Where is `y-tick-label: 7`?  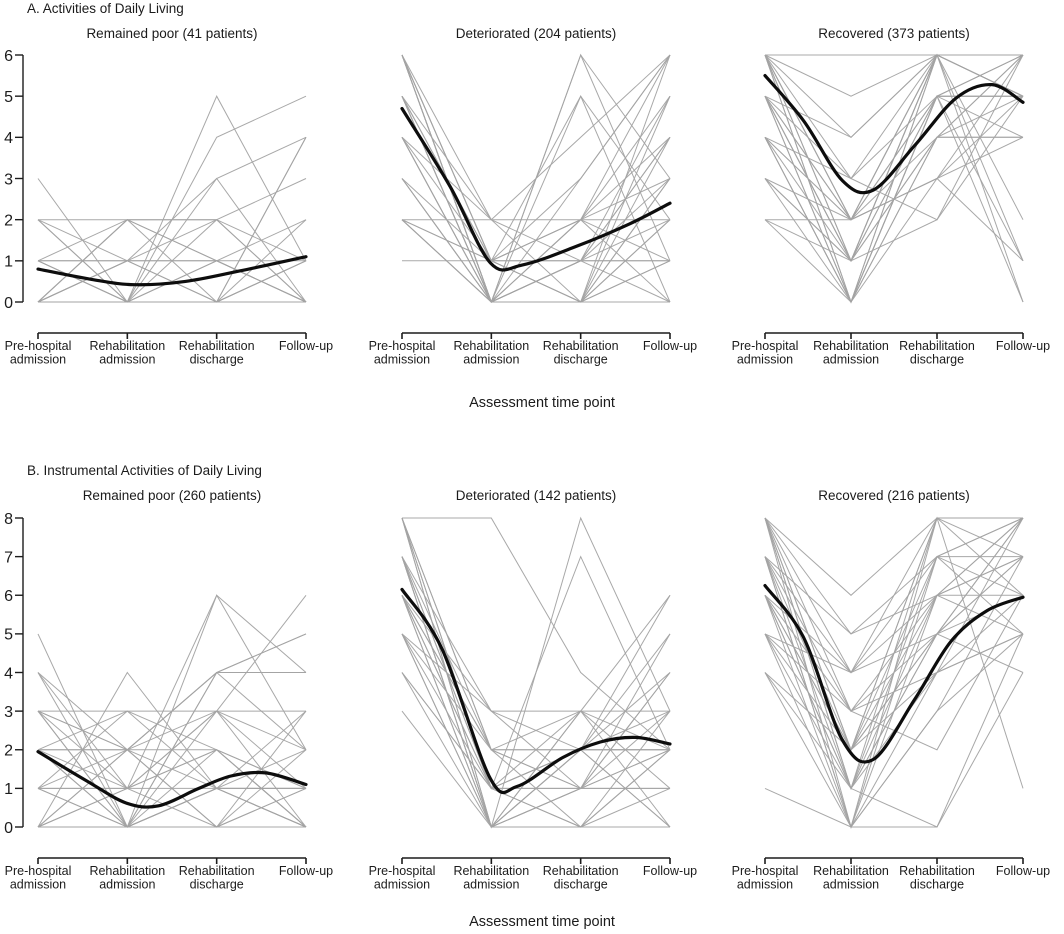
y-tick-label: 7 is located at coordinates (8, 557).